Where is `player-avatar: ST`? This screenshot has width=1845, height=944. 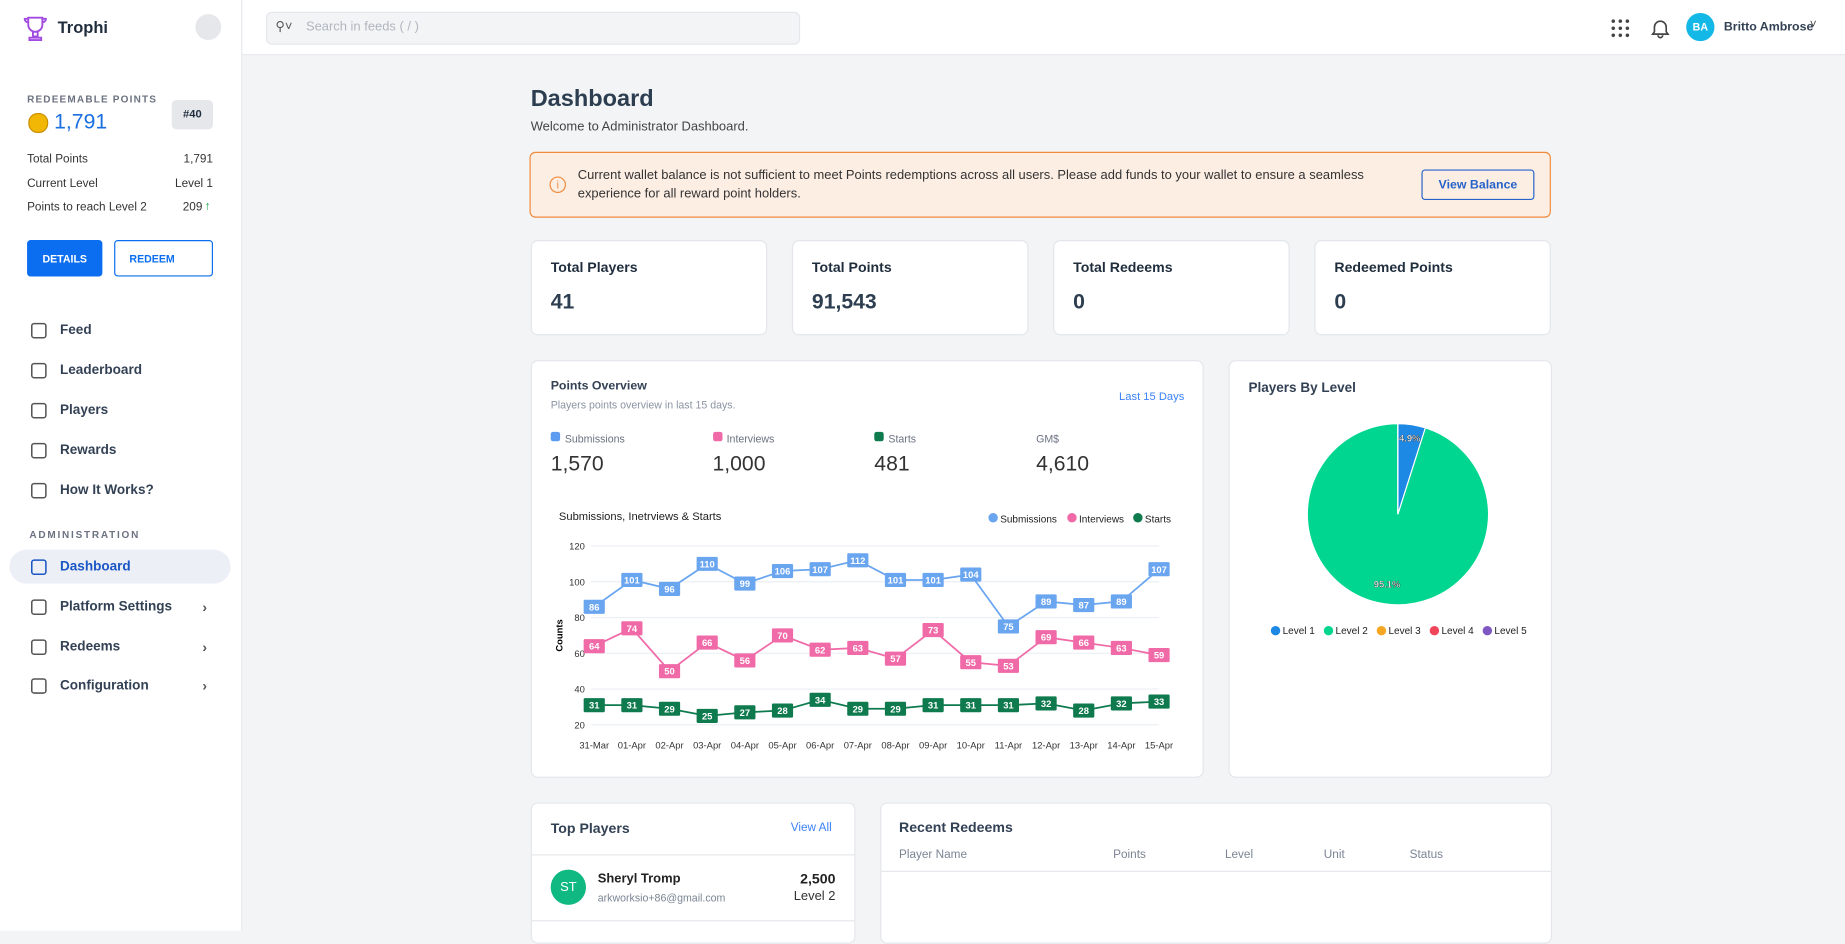
player-avatar: ST is located at coordinates (568, 887).